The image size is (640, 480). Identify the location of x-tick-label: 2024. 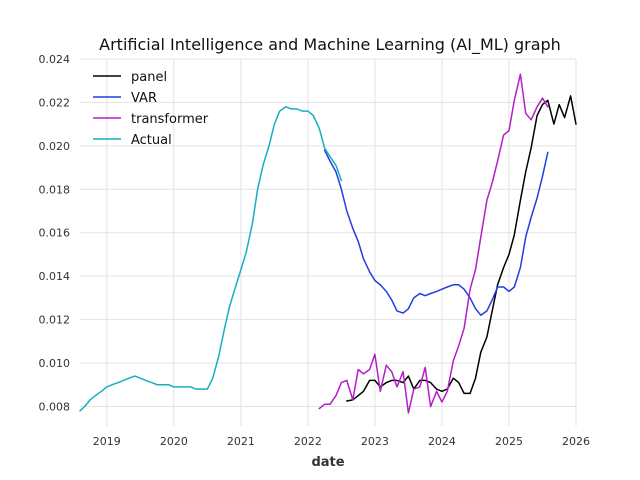
(442, 441).